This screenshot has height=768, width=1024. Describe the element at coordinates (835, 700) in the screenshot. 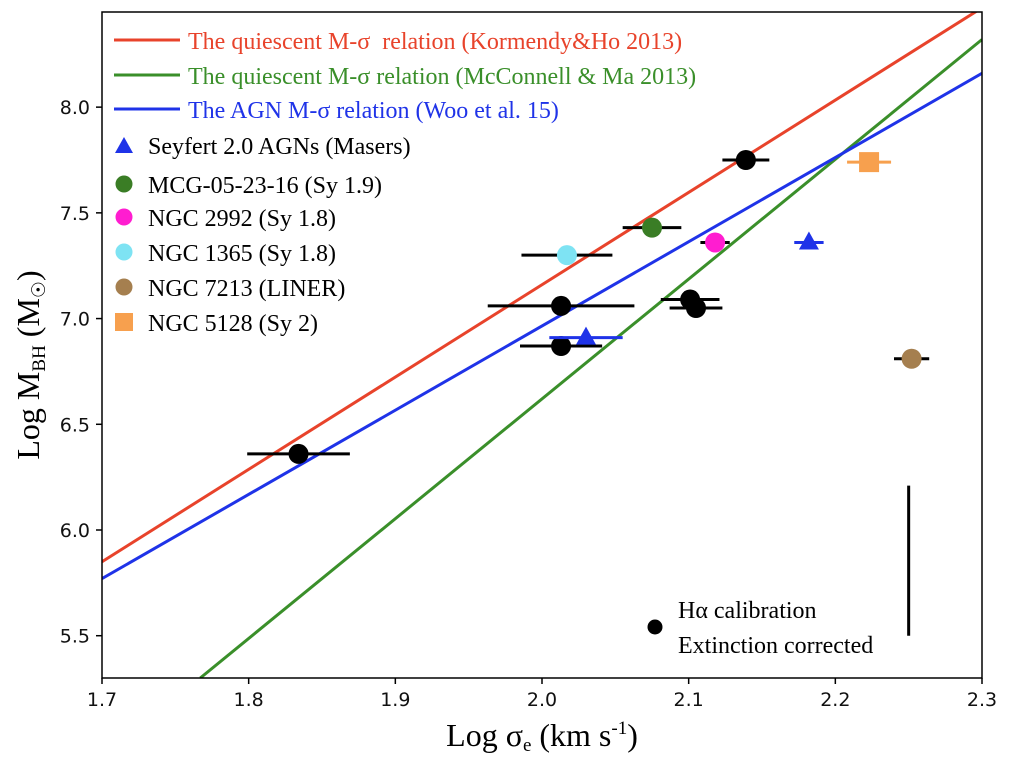

I see `x-tick-label-5: 2.2` at that location.